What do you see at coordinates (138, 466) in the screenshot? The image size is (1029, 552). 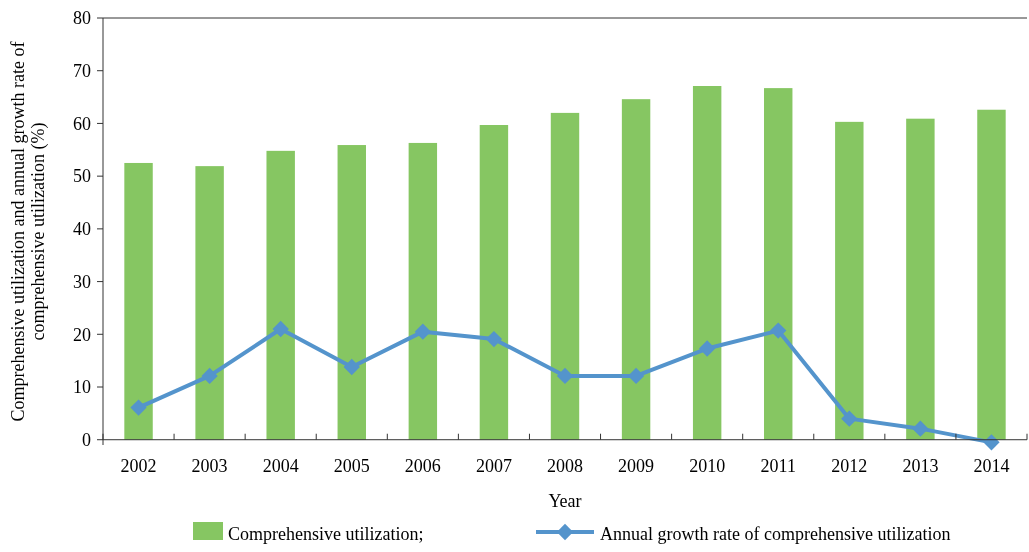 I see `x-tick-label: 2002` at bounding box center [138, 466].